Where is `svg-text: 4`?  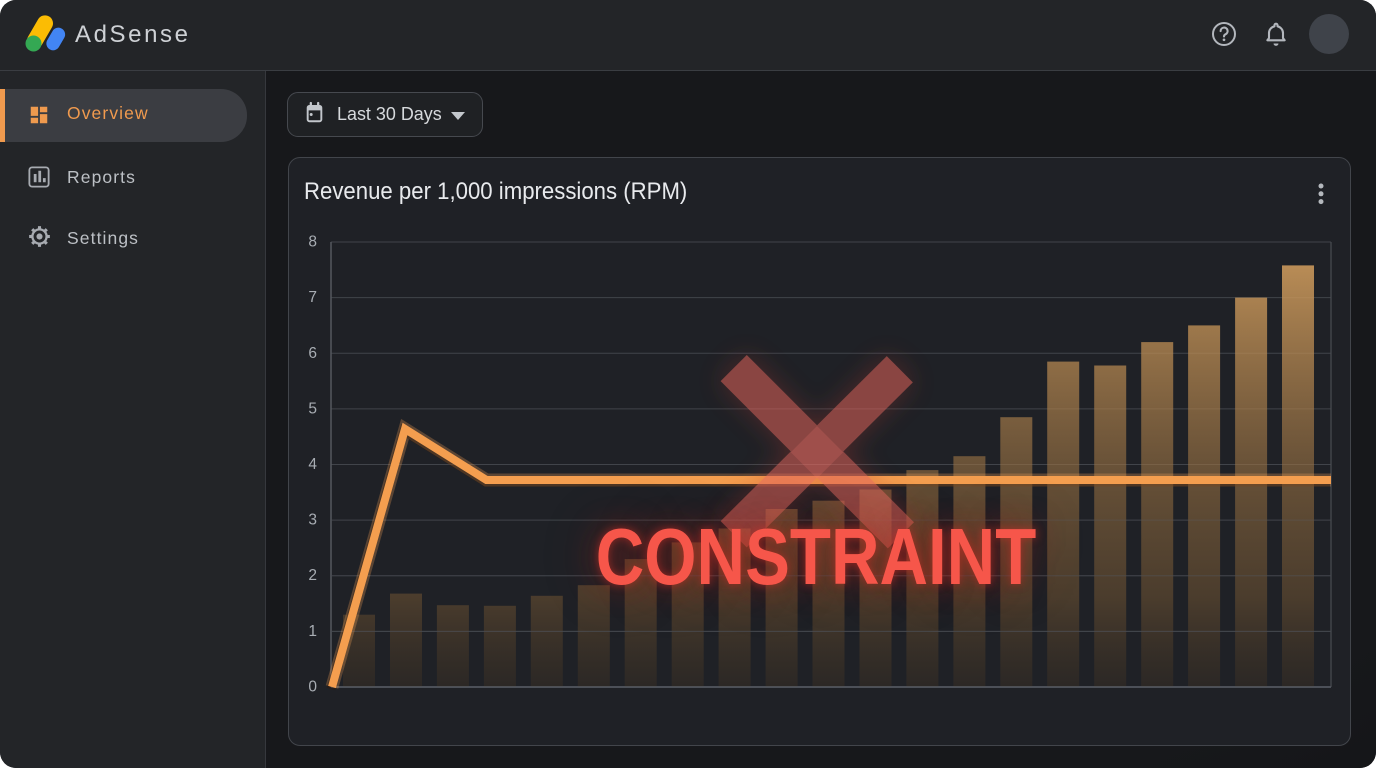 svg-text: 4 is located at coordinates (312, 464).